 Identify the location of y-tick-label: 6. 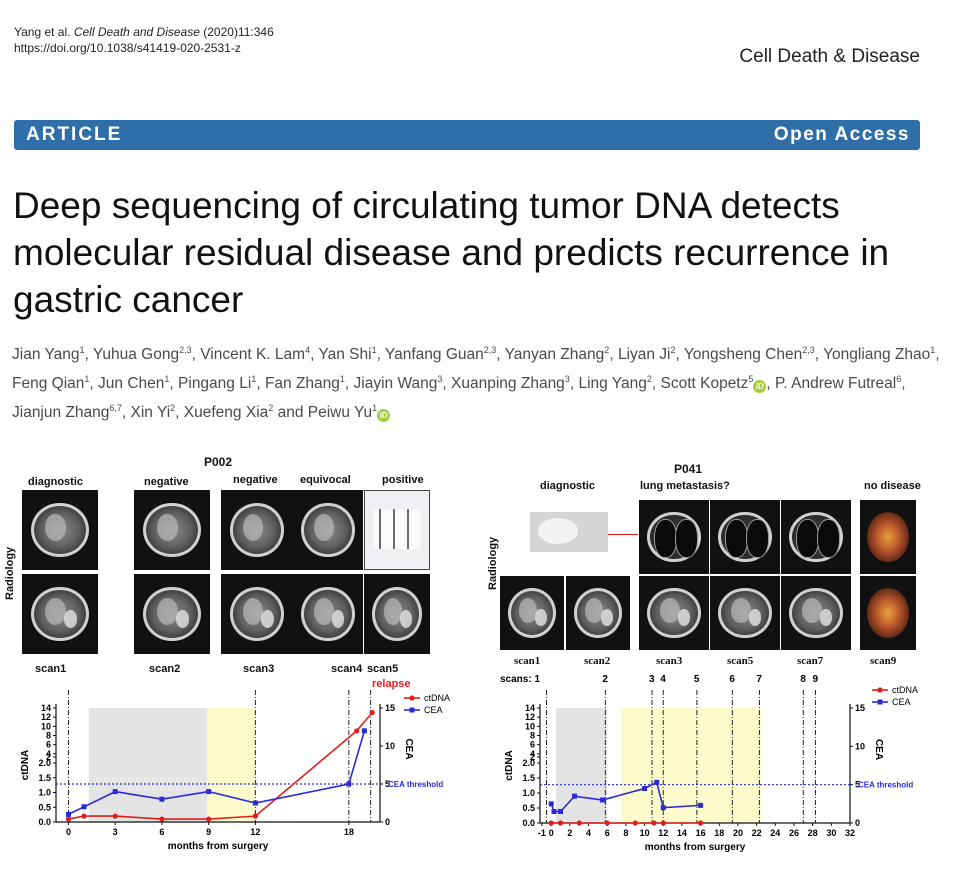
(48, 745).